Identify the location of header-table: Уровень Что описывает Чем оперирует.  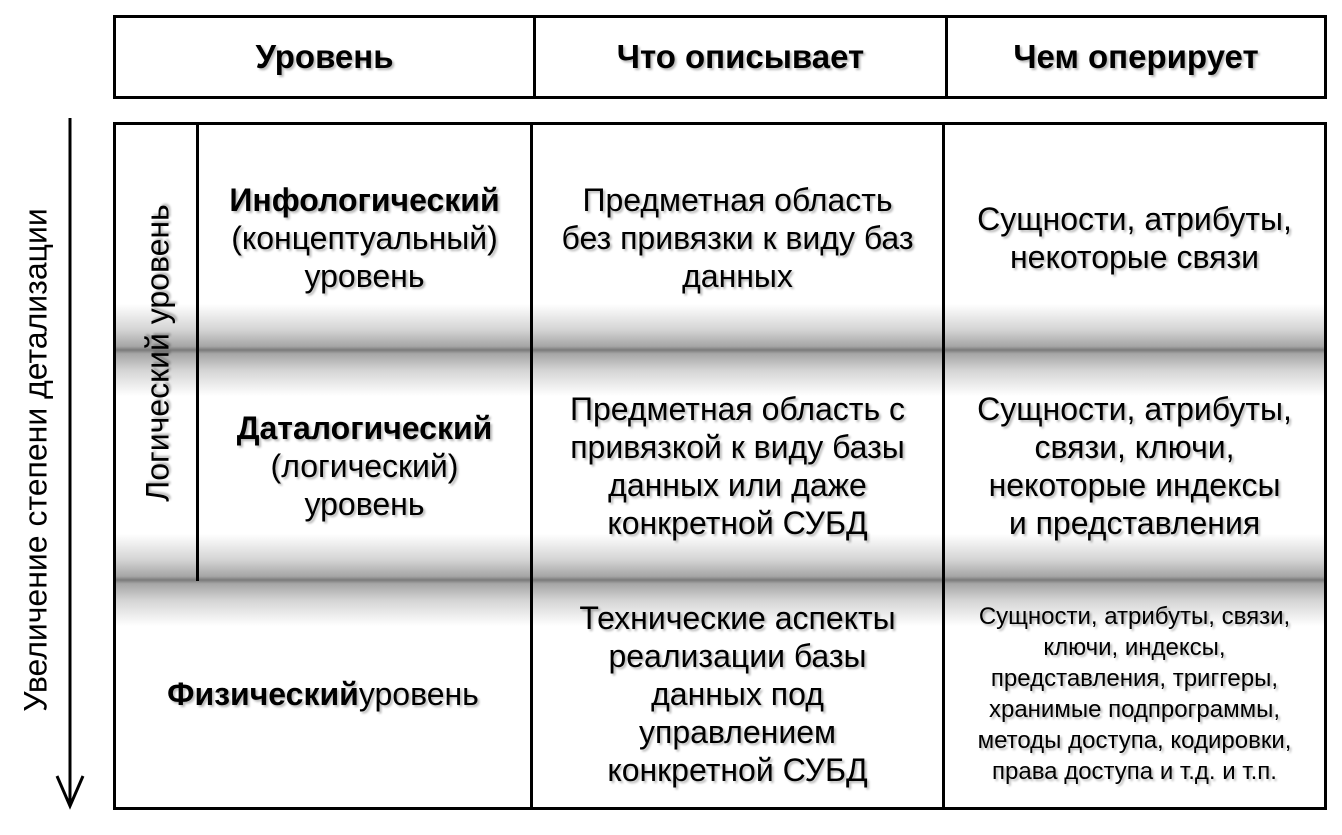
(720, 57).